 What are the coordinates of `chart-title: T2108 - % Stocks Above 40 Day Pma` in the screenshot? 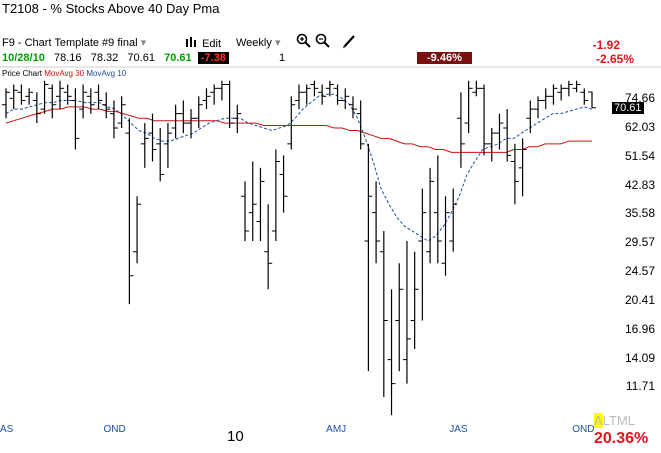 It's located at (111, 8).